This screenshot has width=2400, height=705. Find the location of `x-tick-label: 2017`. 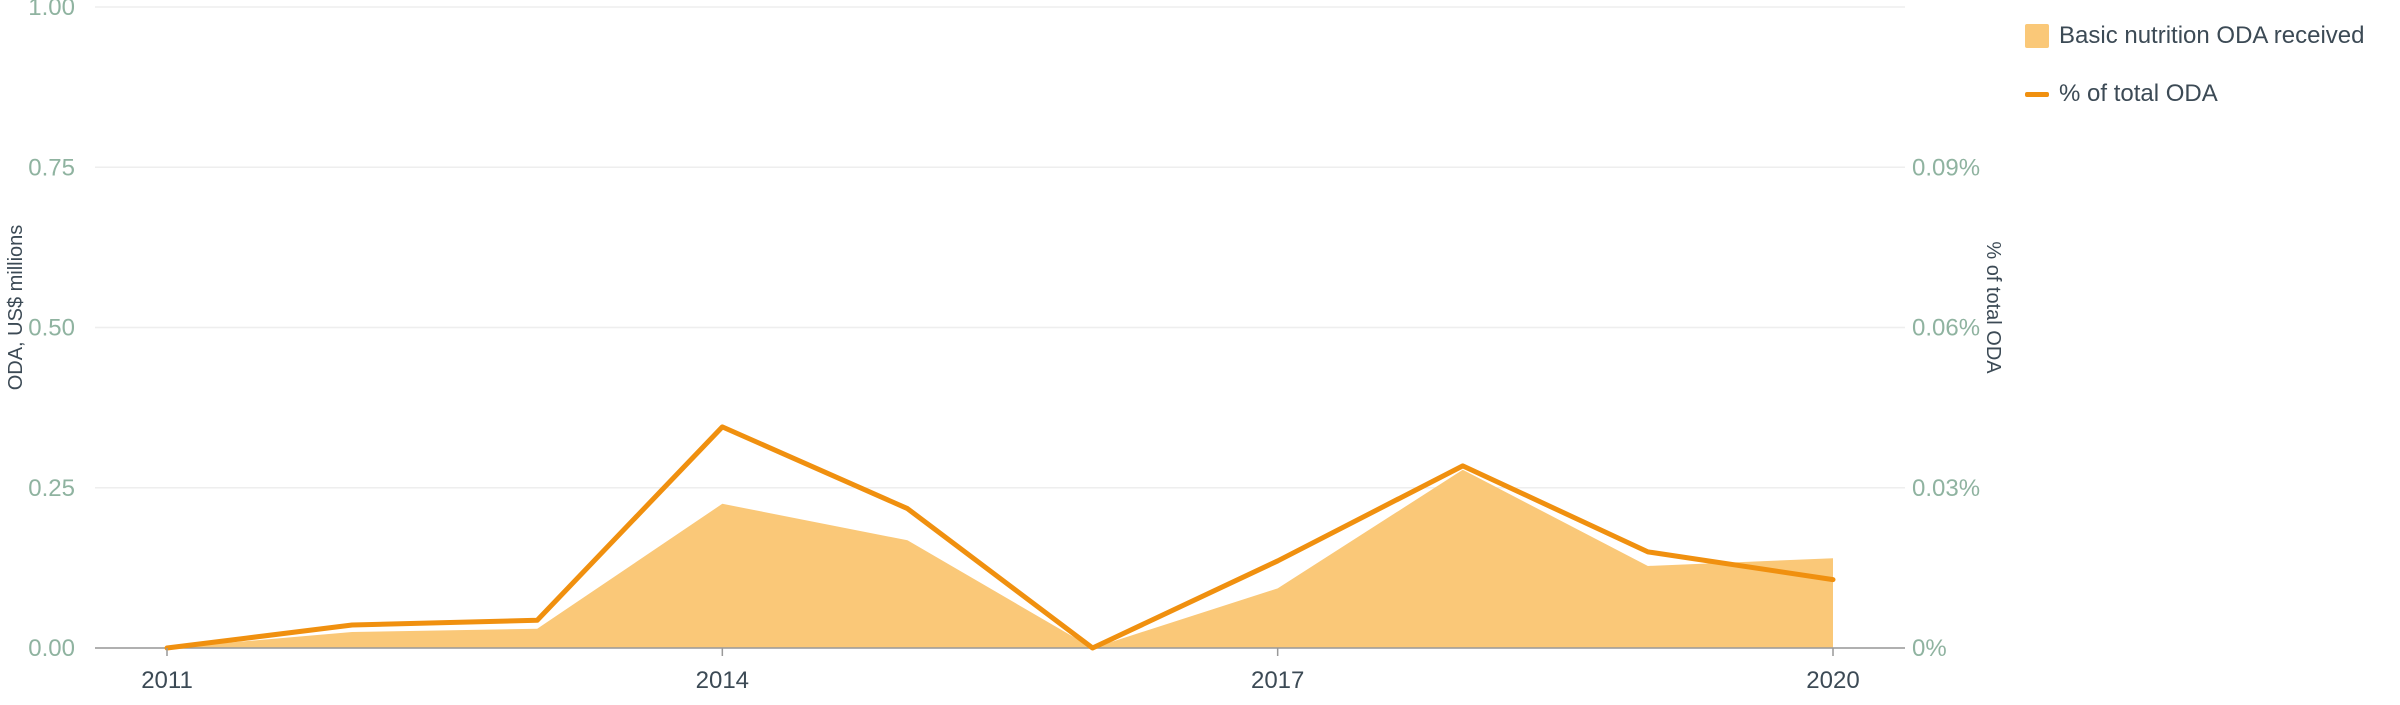

x-tick-label: 2017 is located at coordinates (1277, 680).